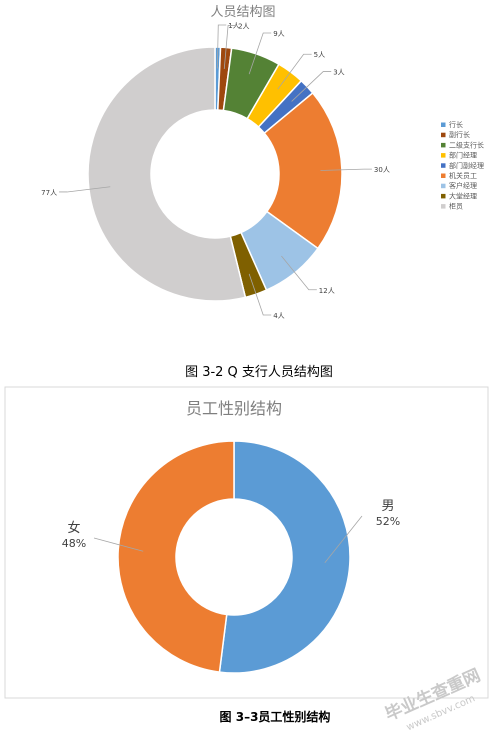 This screenshot has width=498, height=744. Describe the element at coordinates (278, 34) in the screenshot. I see `chart1-data-label: 9人` at that location.